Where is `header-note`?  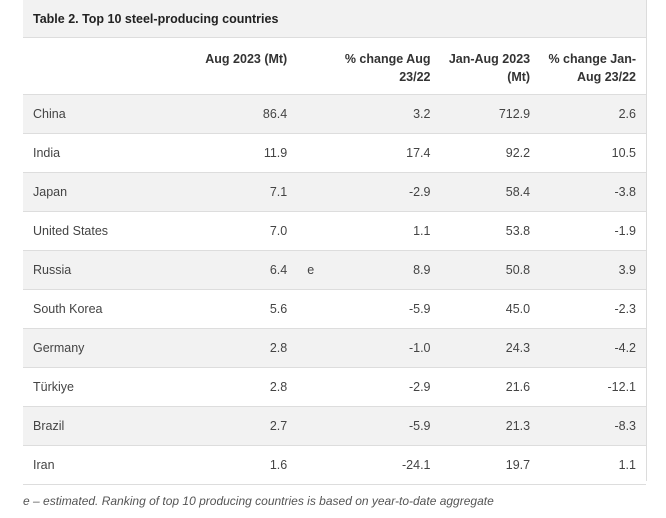 header-note is located at coordinates (306, 66).